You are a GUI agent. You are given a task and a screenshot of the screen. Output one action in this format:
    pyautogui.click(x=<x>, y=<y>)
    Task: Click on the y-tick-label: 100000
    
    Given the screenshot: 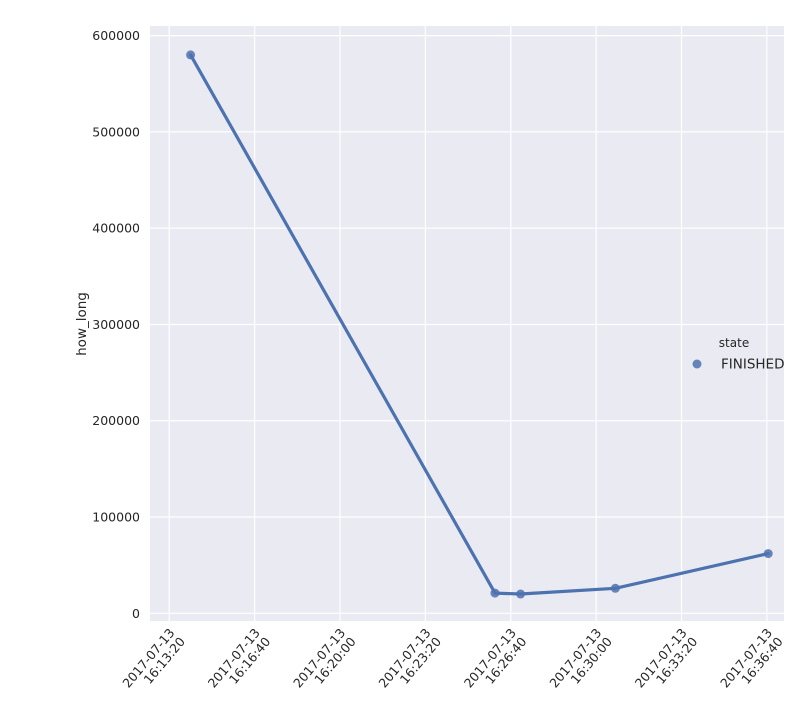 What is the action you would take?
    pyautogui.click(x=116, y=517)
    